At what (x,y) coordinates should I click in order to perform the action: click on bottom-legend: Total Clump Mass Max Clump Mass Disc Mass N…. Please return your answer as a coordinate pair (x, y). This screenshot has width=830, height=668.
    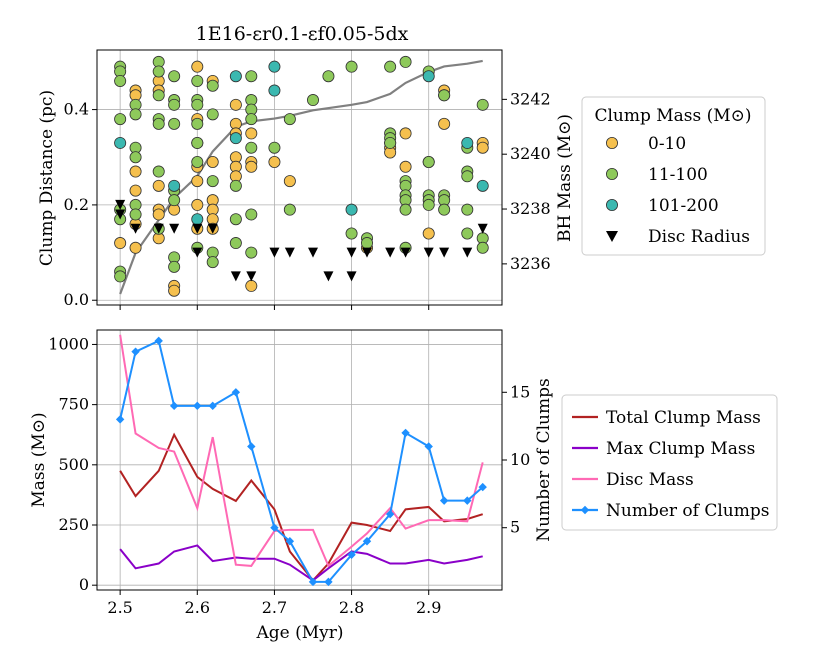
    Looking at the image, I should click on (669, 462).